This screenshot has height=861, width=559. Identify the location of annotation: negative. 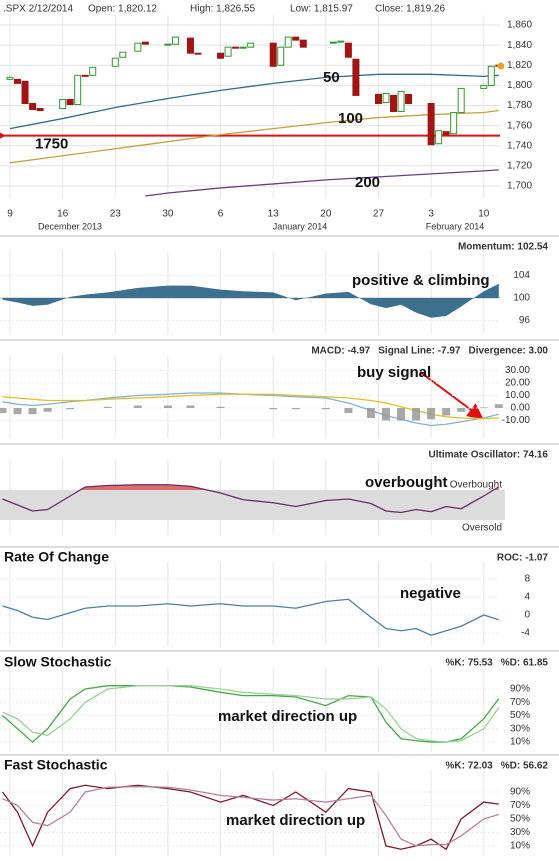
(430, 593).